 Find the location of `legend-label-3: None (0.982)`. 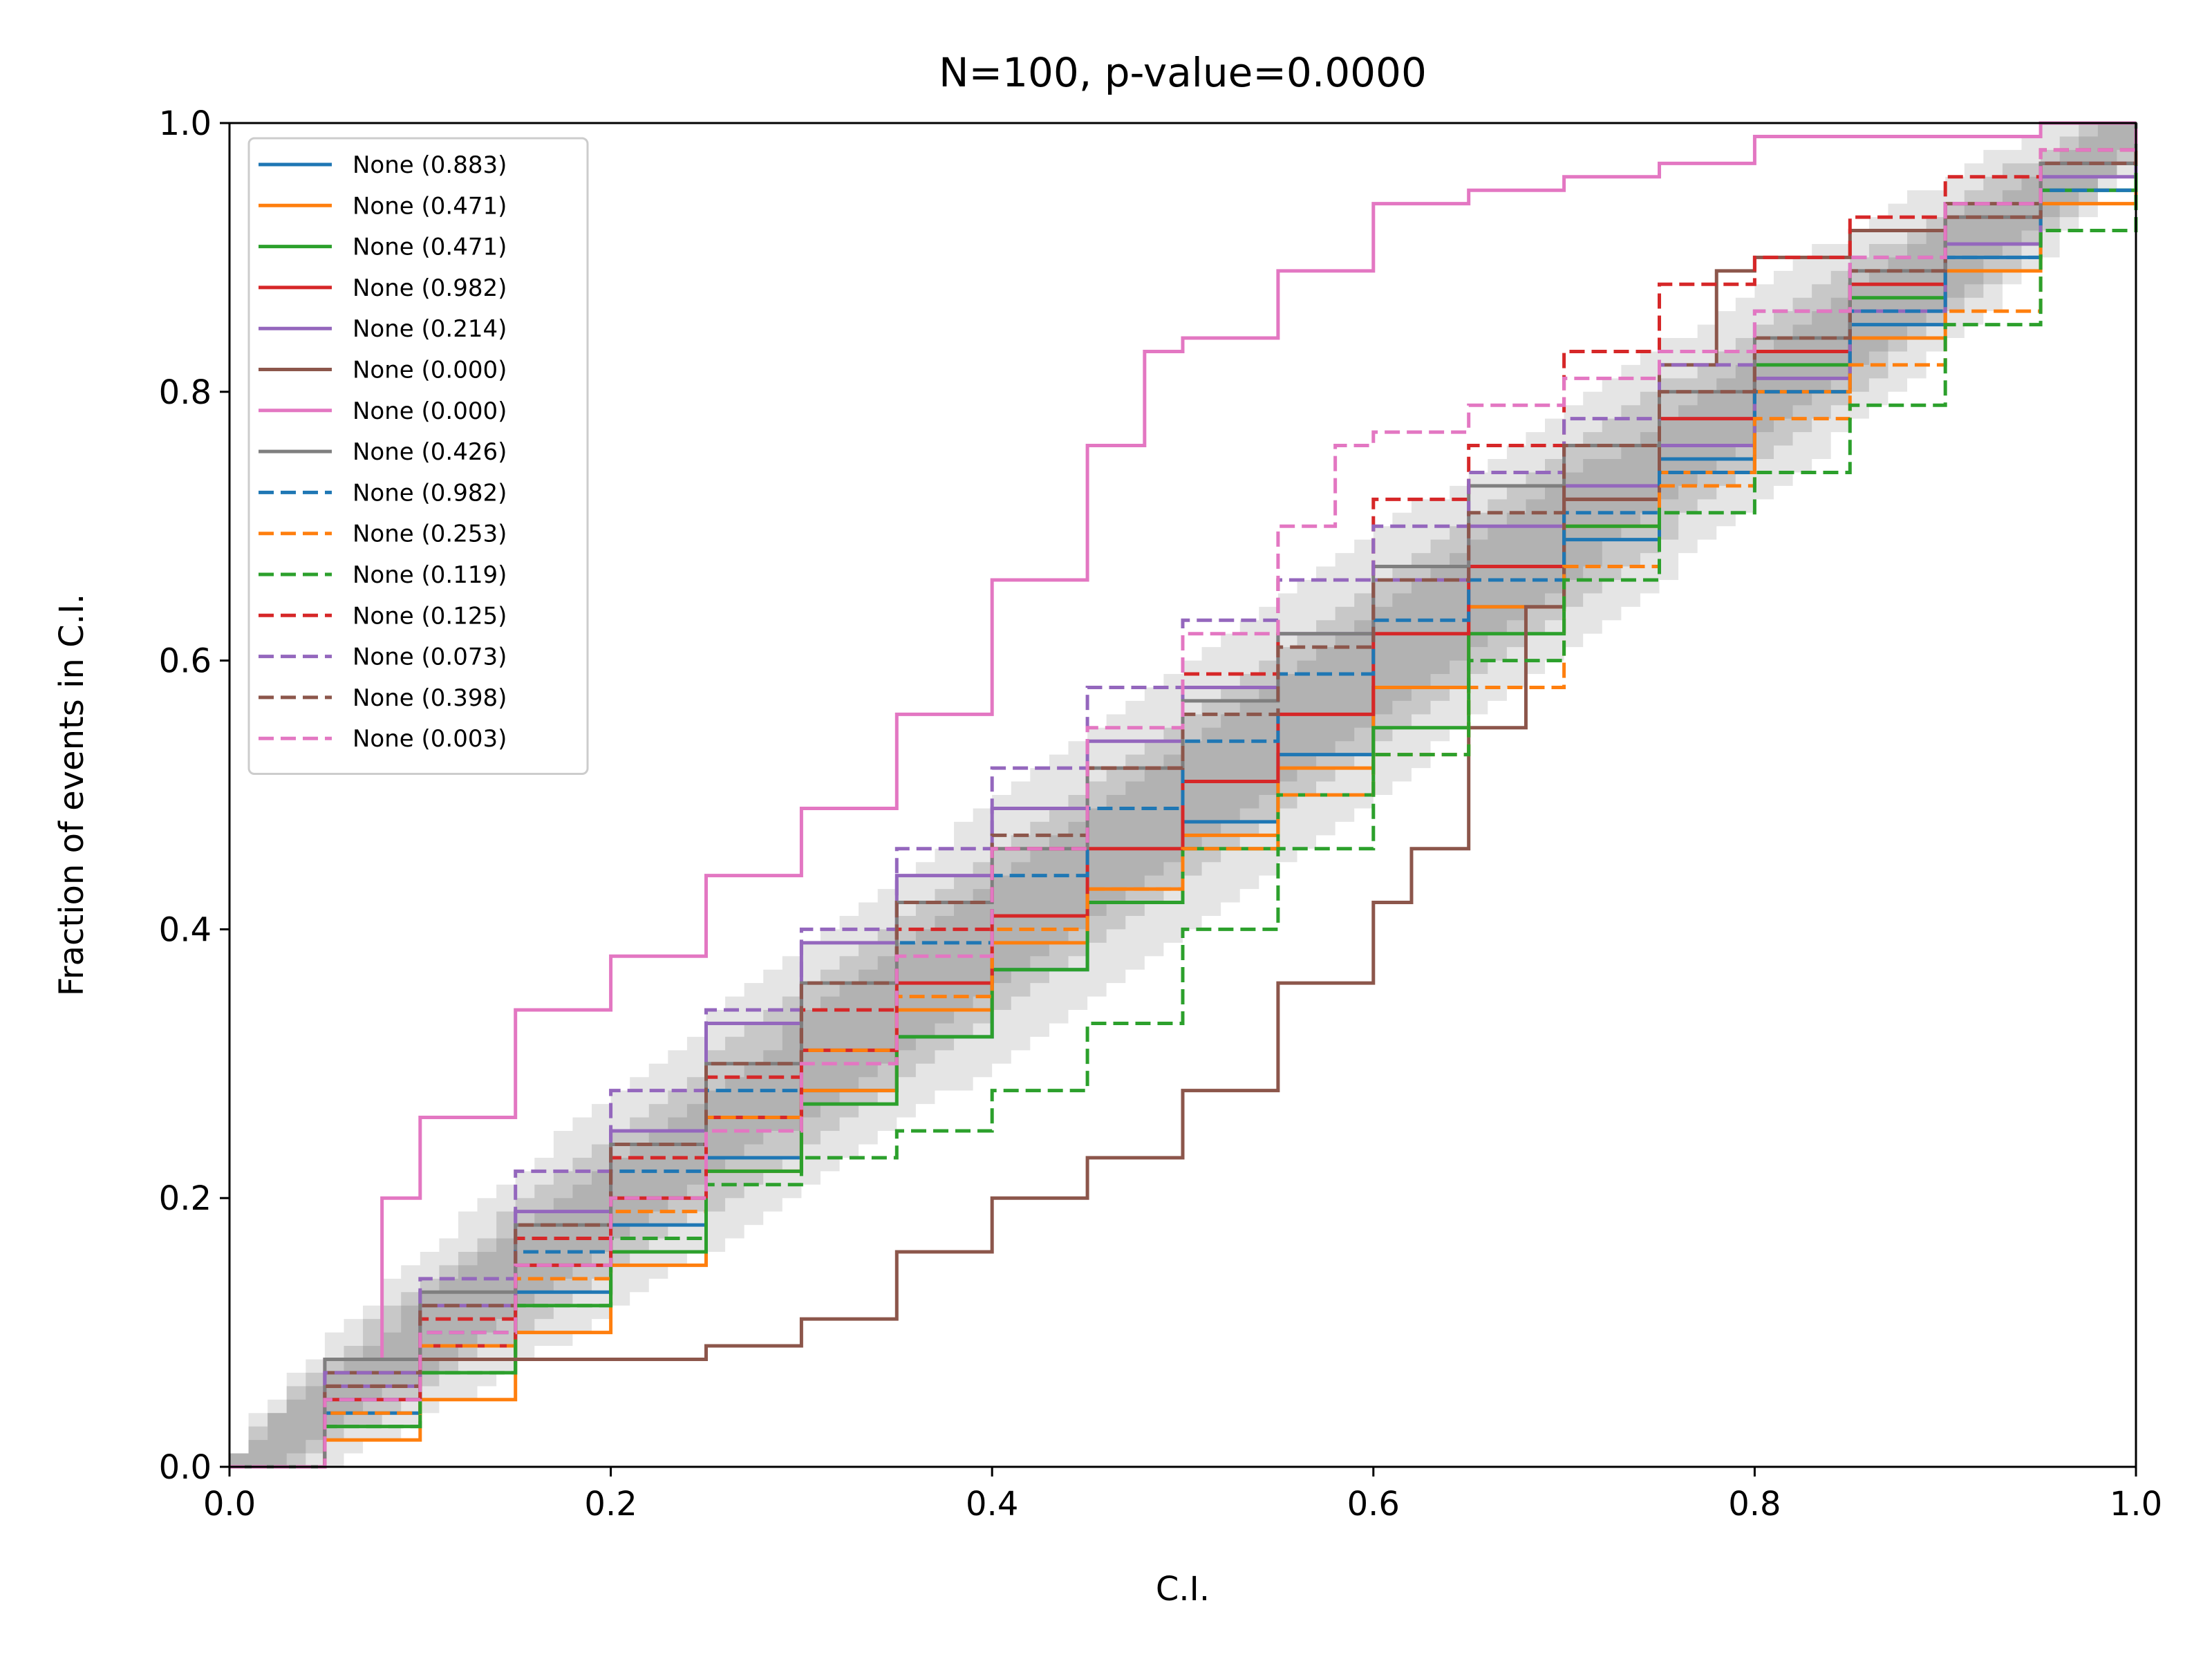

legend-label-3: None (0.982) is located at coordinates (430, 288).